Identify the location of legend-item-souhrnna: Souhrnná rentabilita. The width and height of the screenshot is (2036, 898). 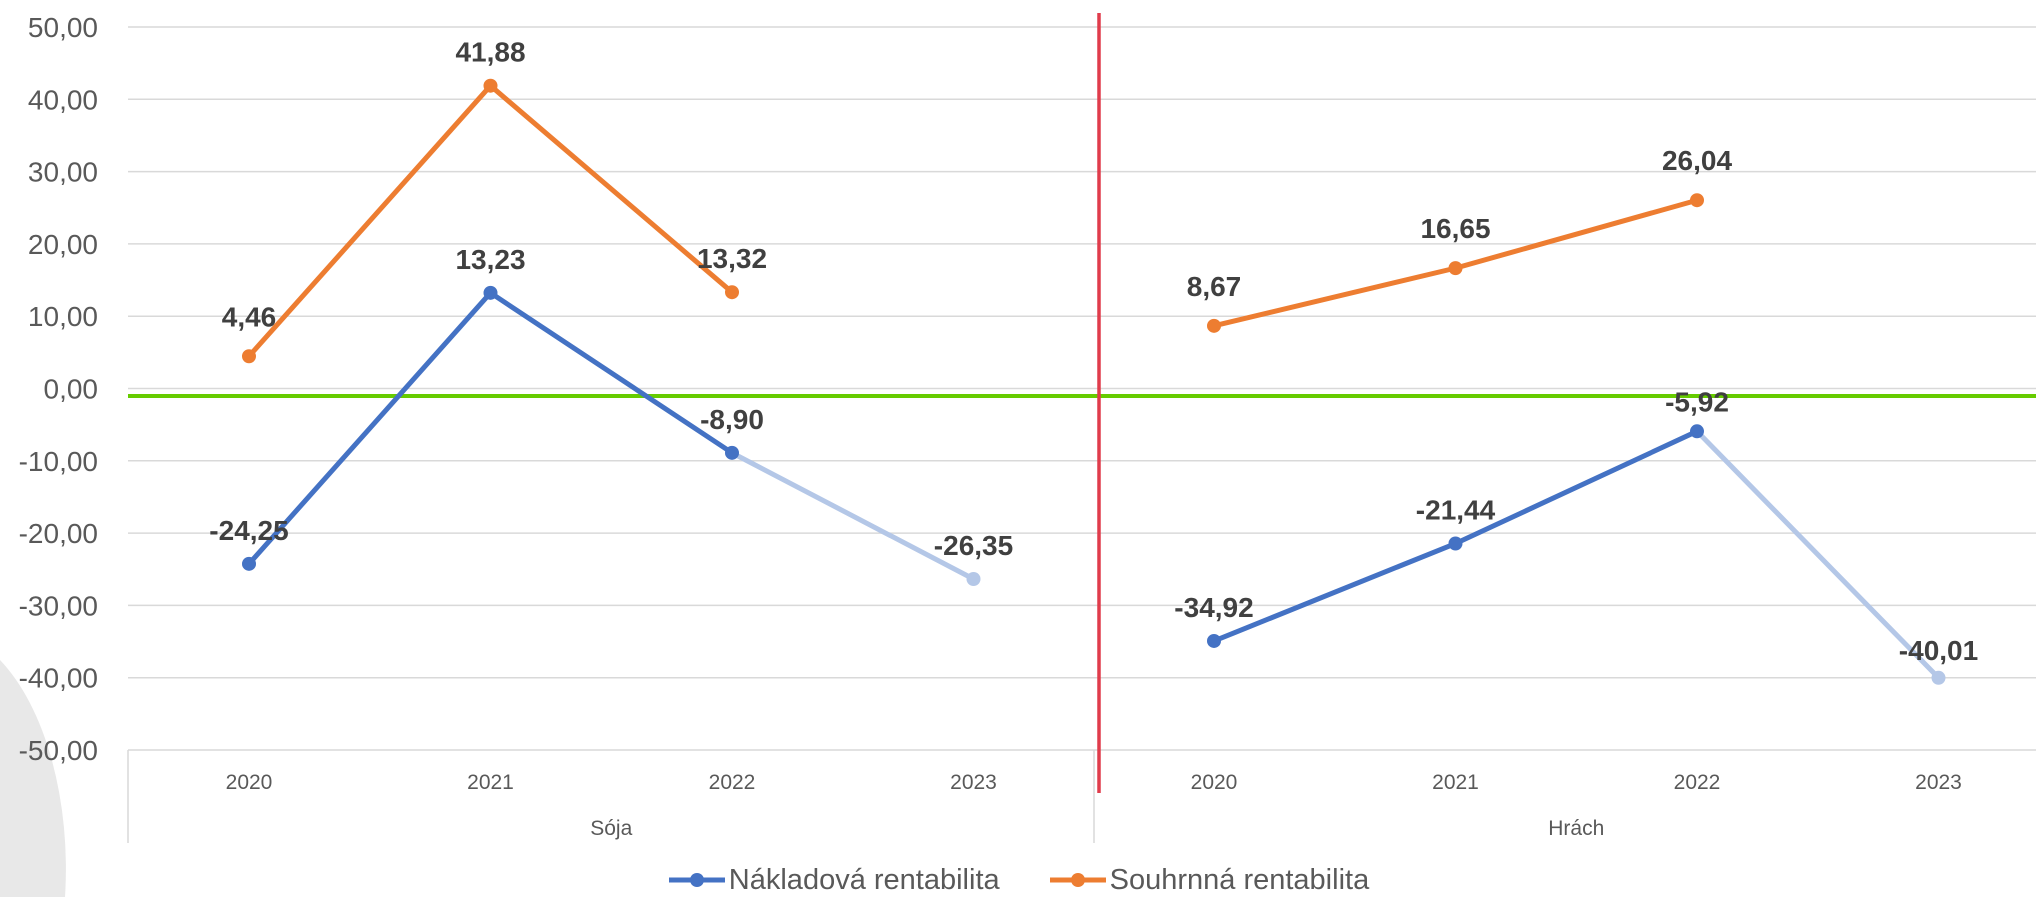
(1209, 880).